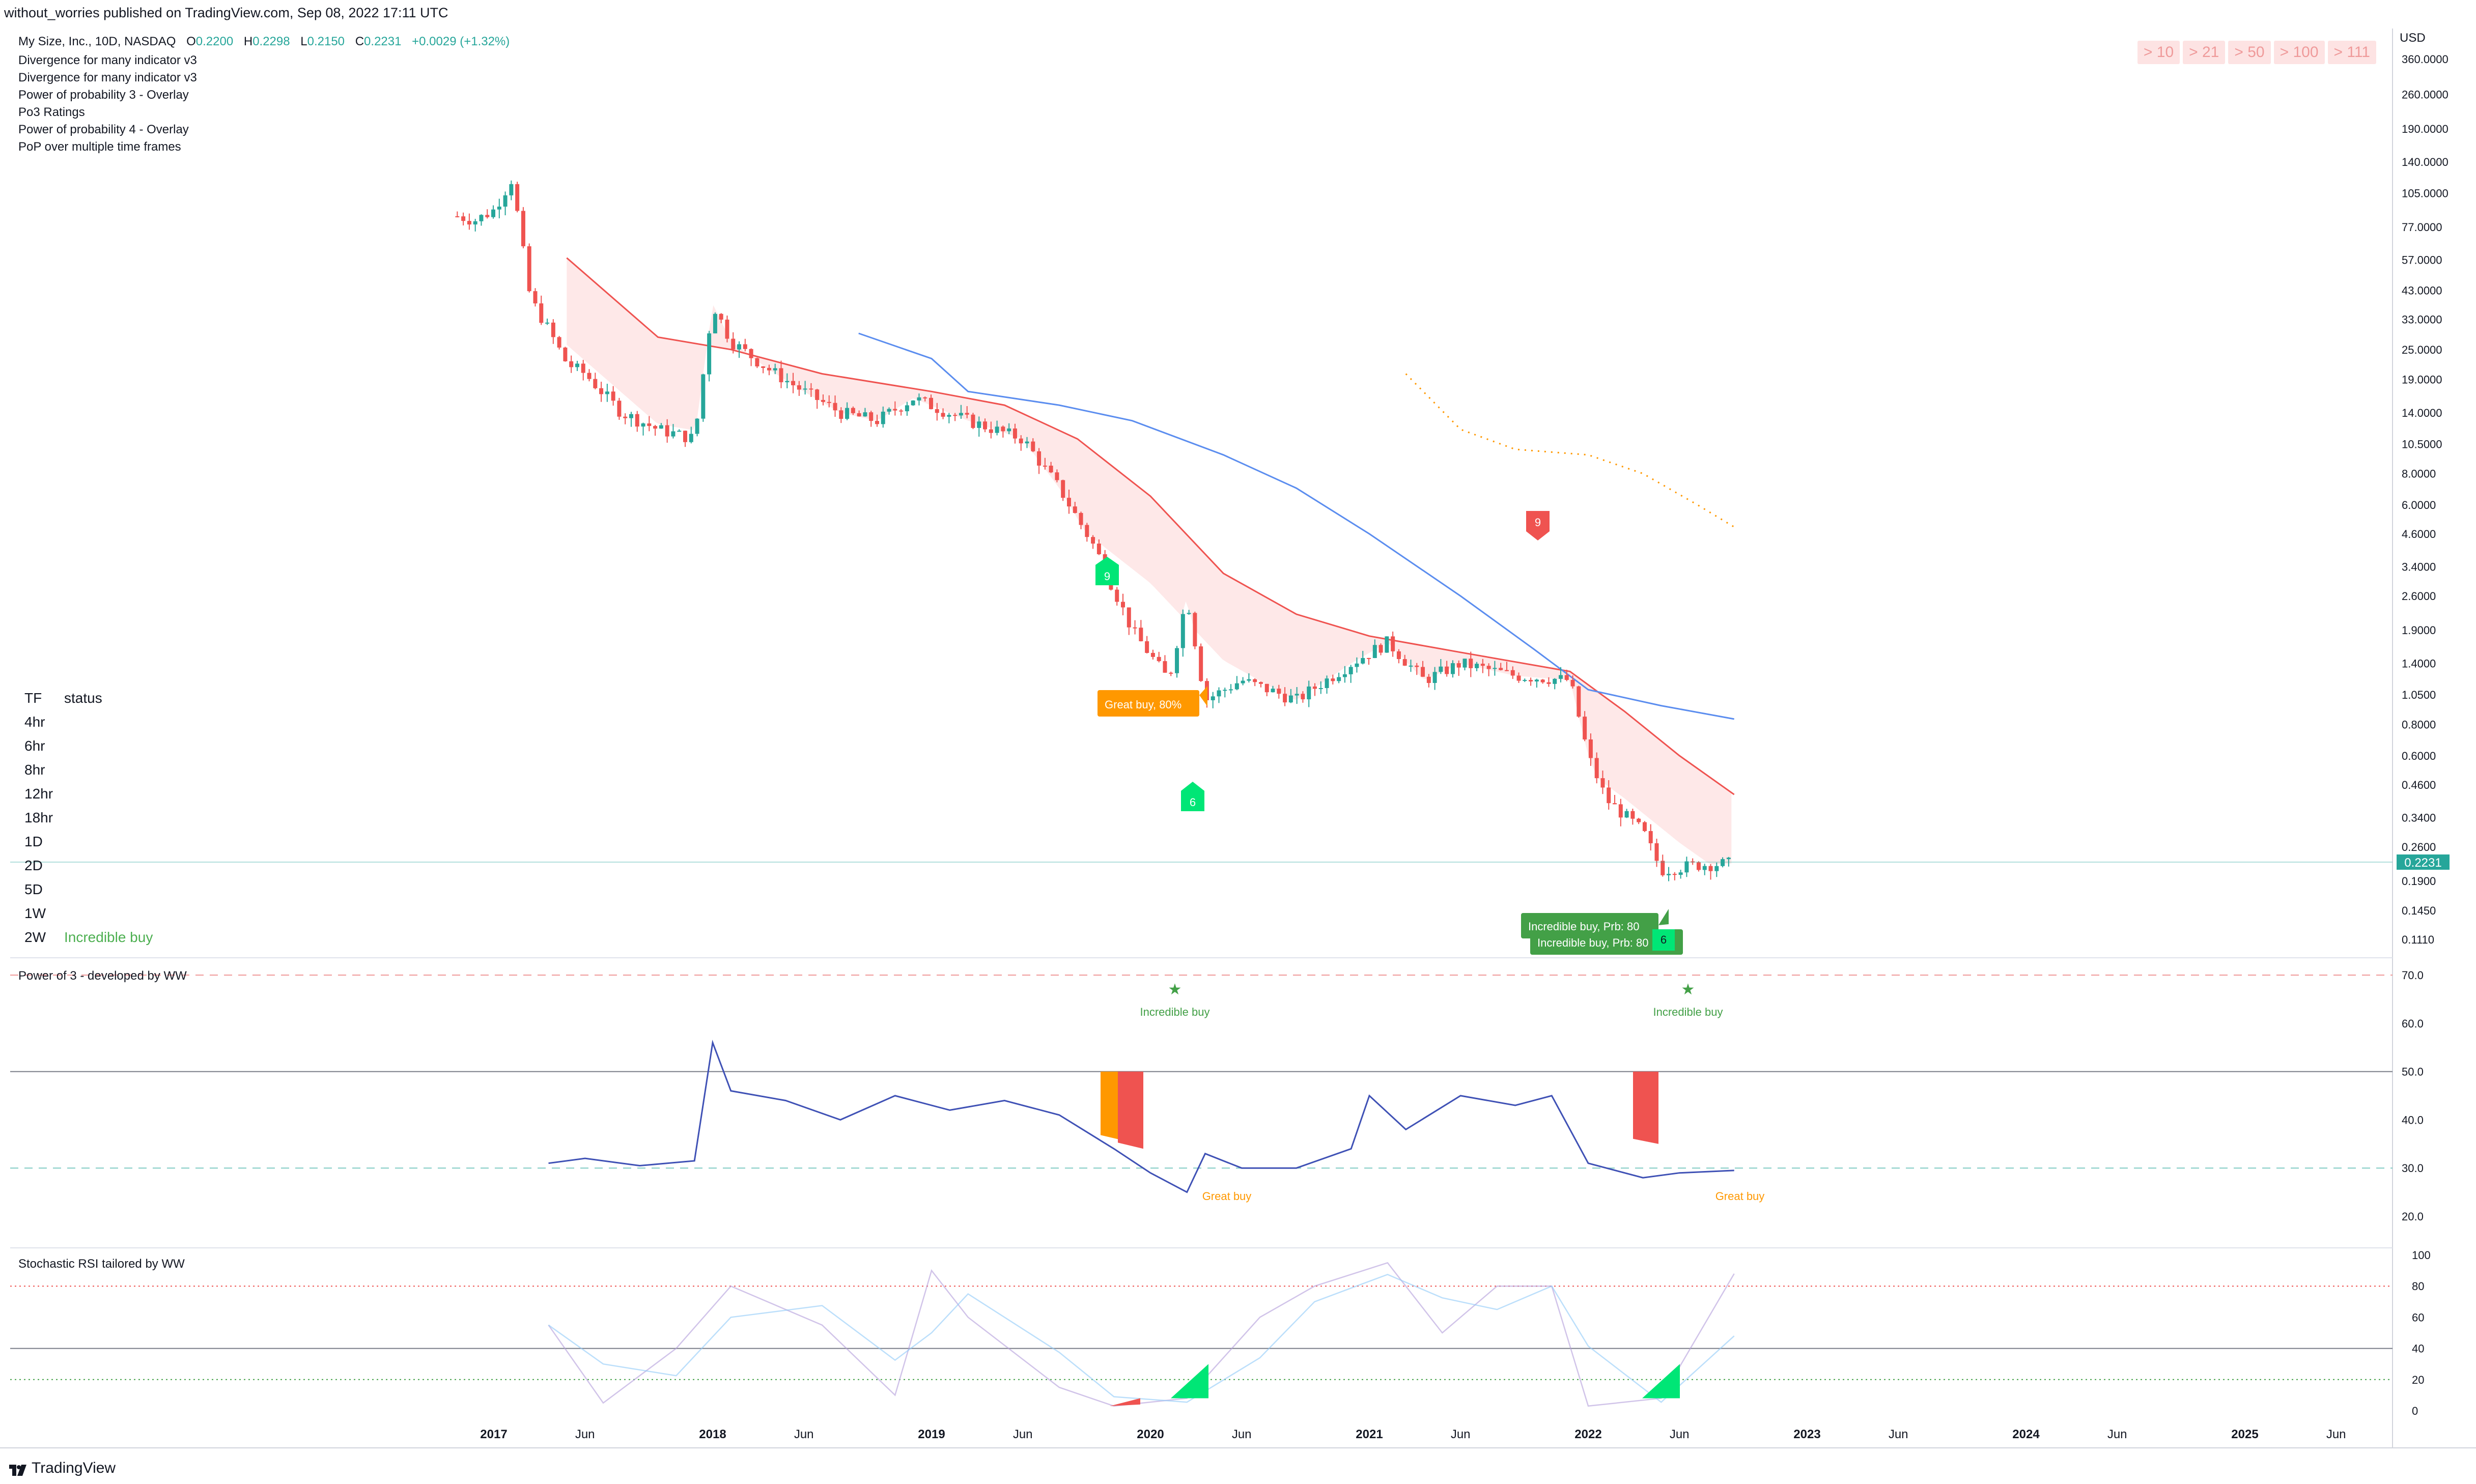  Describe the element at coordinates (2351, 53) in the screenshot. I see `badge-111: > 111` at that location.